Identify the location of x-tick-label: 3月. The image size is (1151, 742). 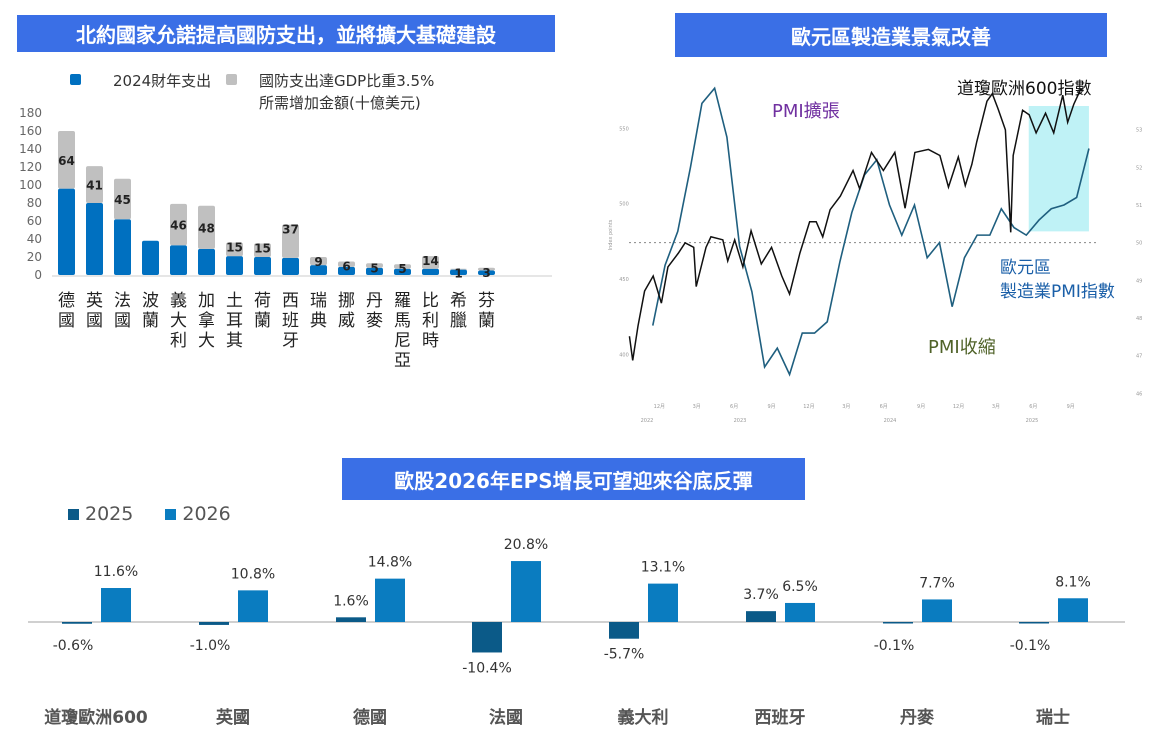
(996, 407).